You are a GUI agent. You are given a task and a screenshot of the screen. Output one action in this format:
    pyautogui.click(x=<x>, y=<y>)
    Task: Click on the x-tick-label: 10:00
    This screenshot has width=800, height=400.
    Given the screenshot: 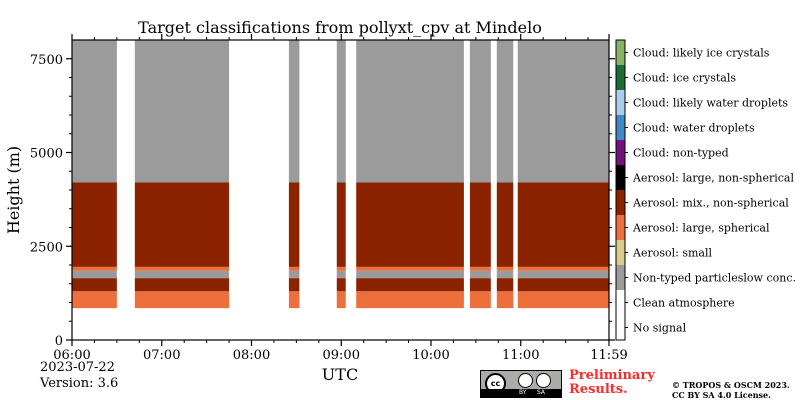 What is the action you would take?
    pyautogui.click(x=430, y=355)
    